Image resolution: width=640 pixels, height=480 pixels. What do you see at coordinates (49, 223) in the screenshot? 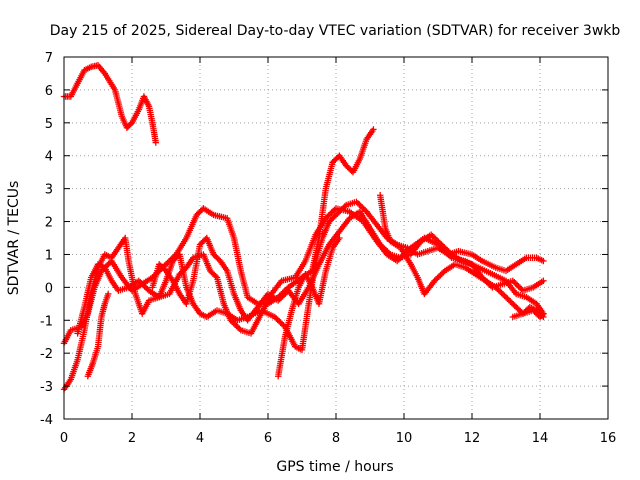
I see `y-tick-label: 2` at bounding box center [49, 223].